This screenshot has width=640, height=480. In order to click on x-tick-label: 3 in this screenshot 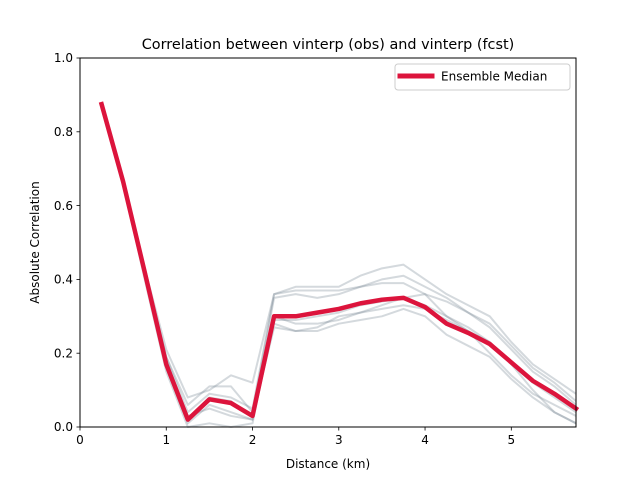, I will do `click(339, 440)`.